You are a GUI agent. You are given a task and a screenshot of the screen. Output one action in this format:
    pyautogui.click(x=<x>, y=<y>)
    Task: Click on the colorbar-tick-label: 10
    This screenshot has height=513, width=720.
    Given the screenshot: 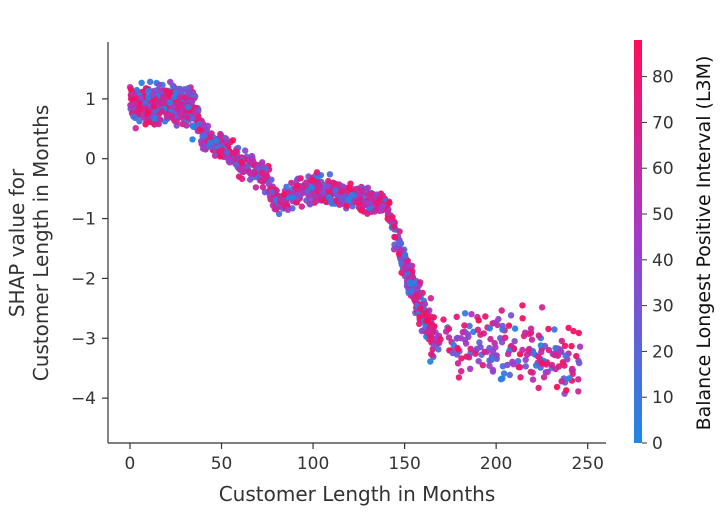 What is the action you would take?
    pyautogui.click(x=663, y=398)
    